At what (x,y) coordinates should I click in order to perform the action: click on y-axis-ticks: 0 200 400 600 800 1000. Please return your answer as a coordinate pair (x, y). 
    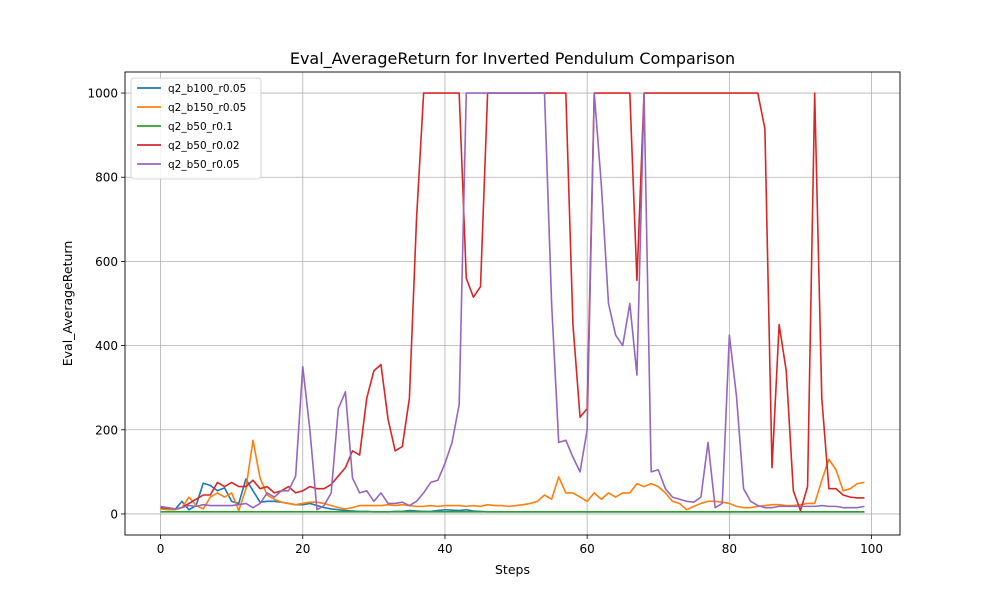
    Looking at the image, I should click on (106, 304).